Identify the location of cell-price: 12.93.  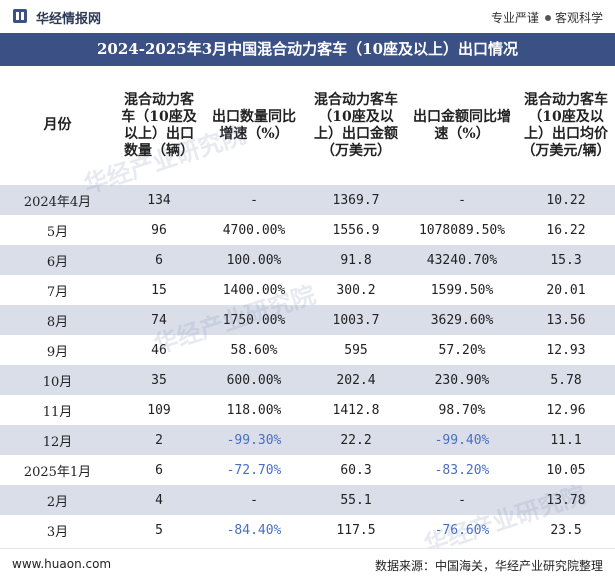
(566, 350).